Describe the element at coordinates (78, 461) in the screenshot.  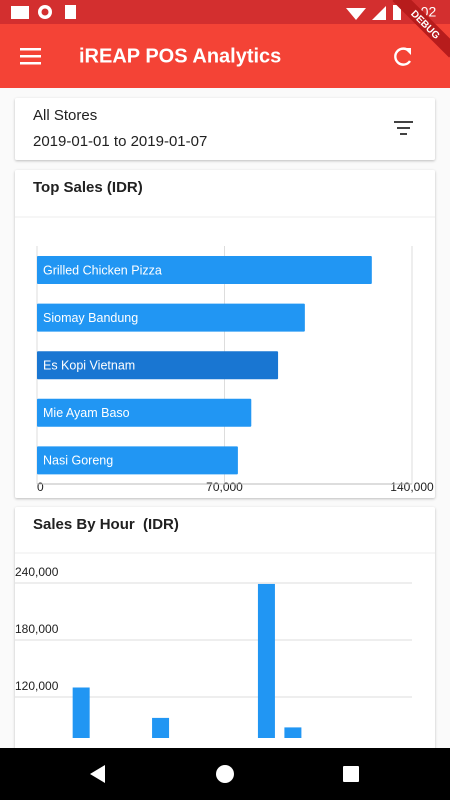
I see `bar-label: Nasi Goreng` at that location.